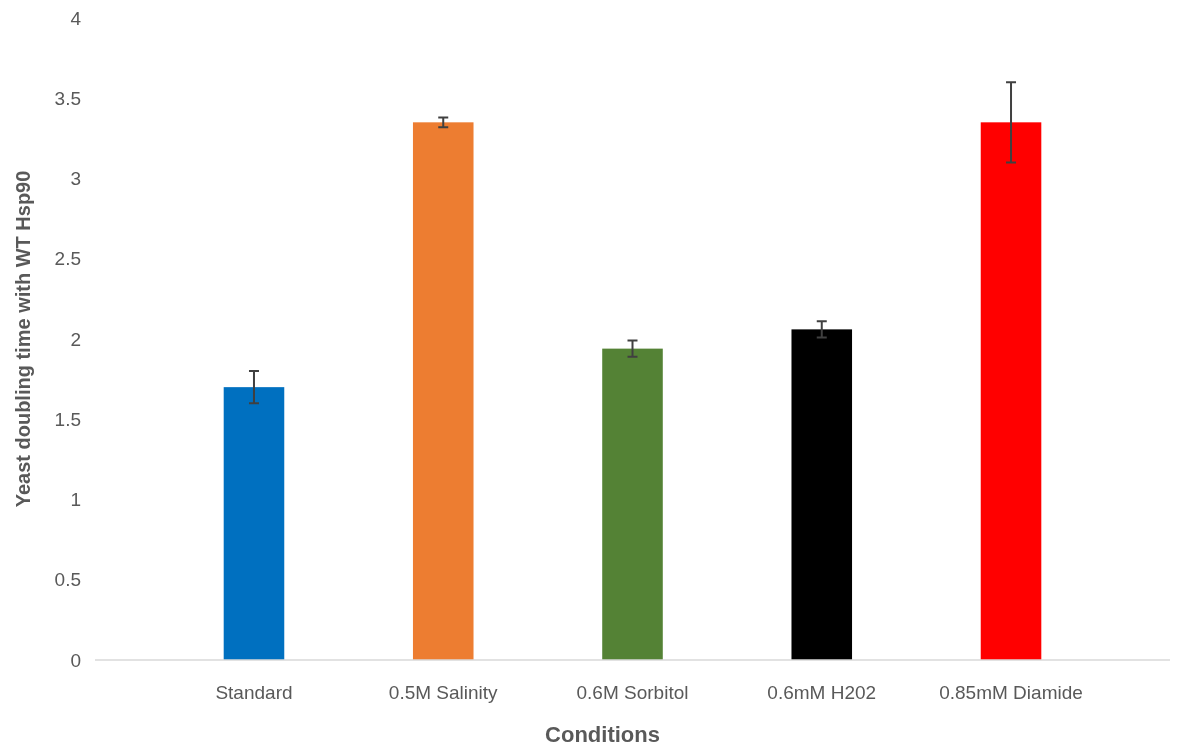  Describe the element at coordinates (23, 339) in the screenshot. I see `y-axis-title: Yeast doubling time with WT Hsp90` at that location.